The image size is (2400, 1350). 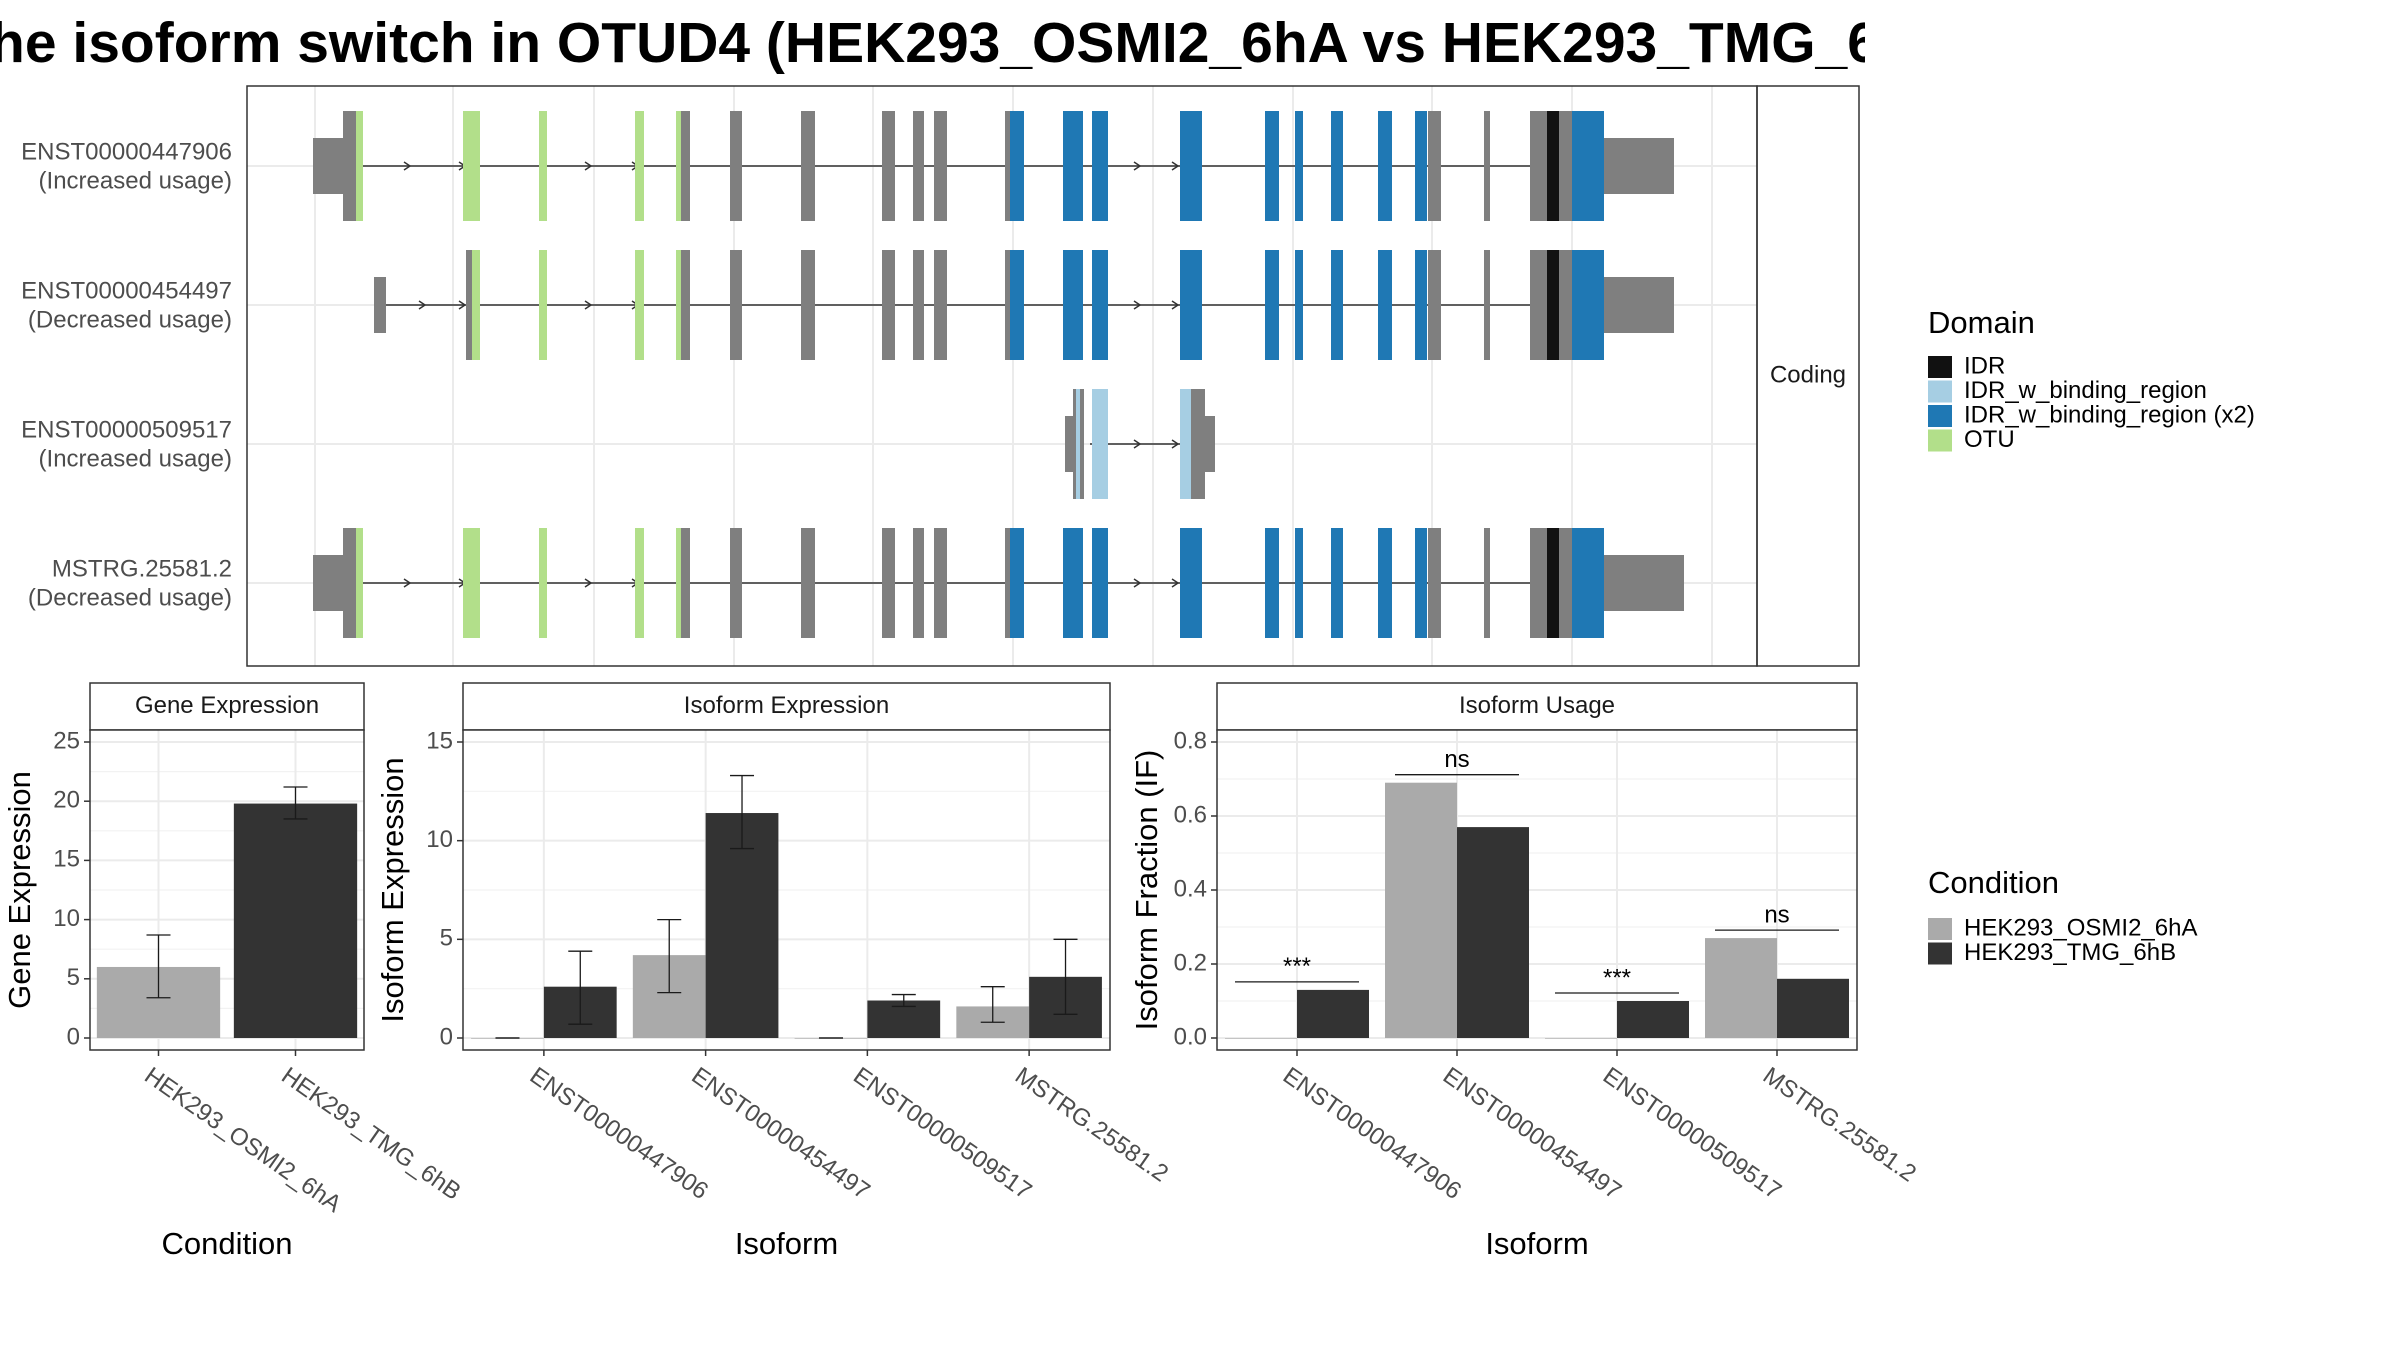 What do you see at coordinates (126, 290) in the screenshot?
I see `transcript-label-id: ENST00000454497` at bounding box center [126, 290].